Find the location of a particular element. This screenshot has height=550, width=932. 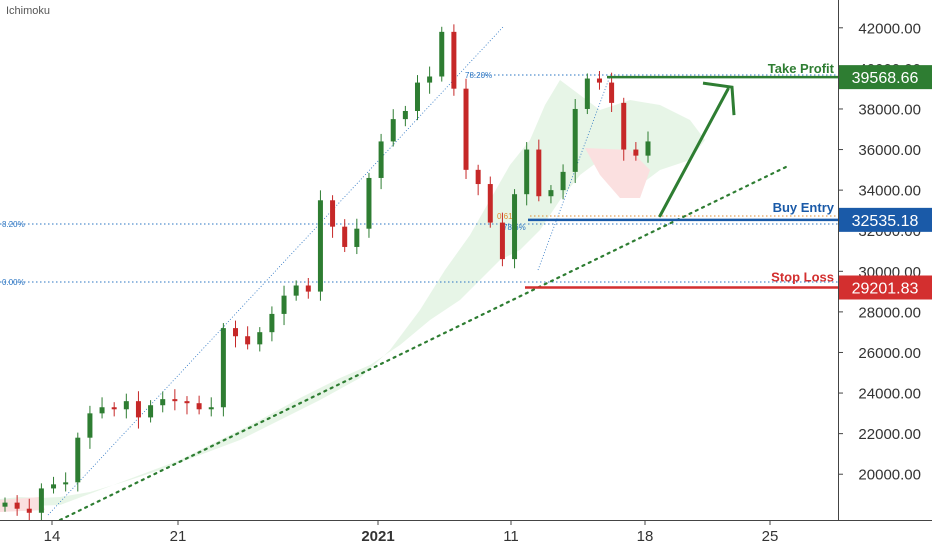

fib-label: 8.20% is located at coordinates (13, 224).